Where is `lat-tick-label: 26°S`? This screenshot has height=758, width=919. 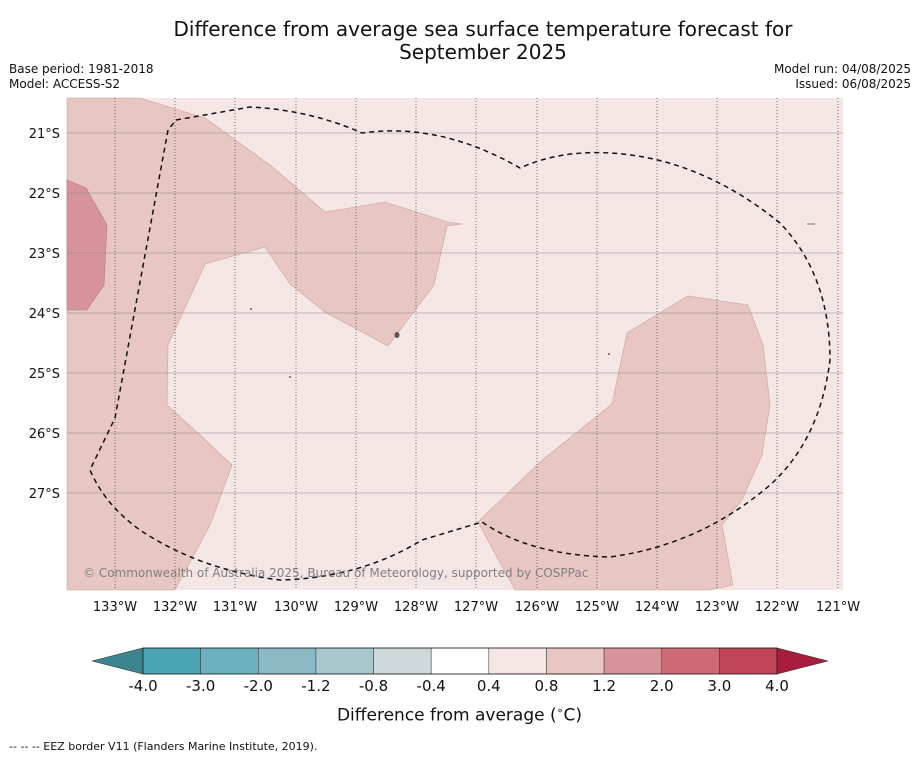
lat-tick-label: 26°S is located at coordinates (44, 434).